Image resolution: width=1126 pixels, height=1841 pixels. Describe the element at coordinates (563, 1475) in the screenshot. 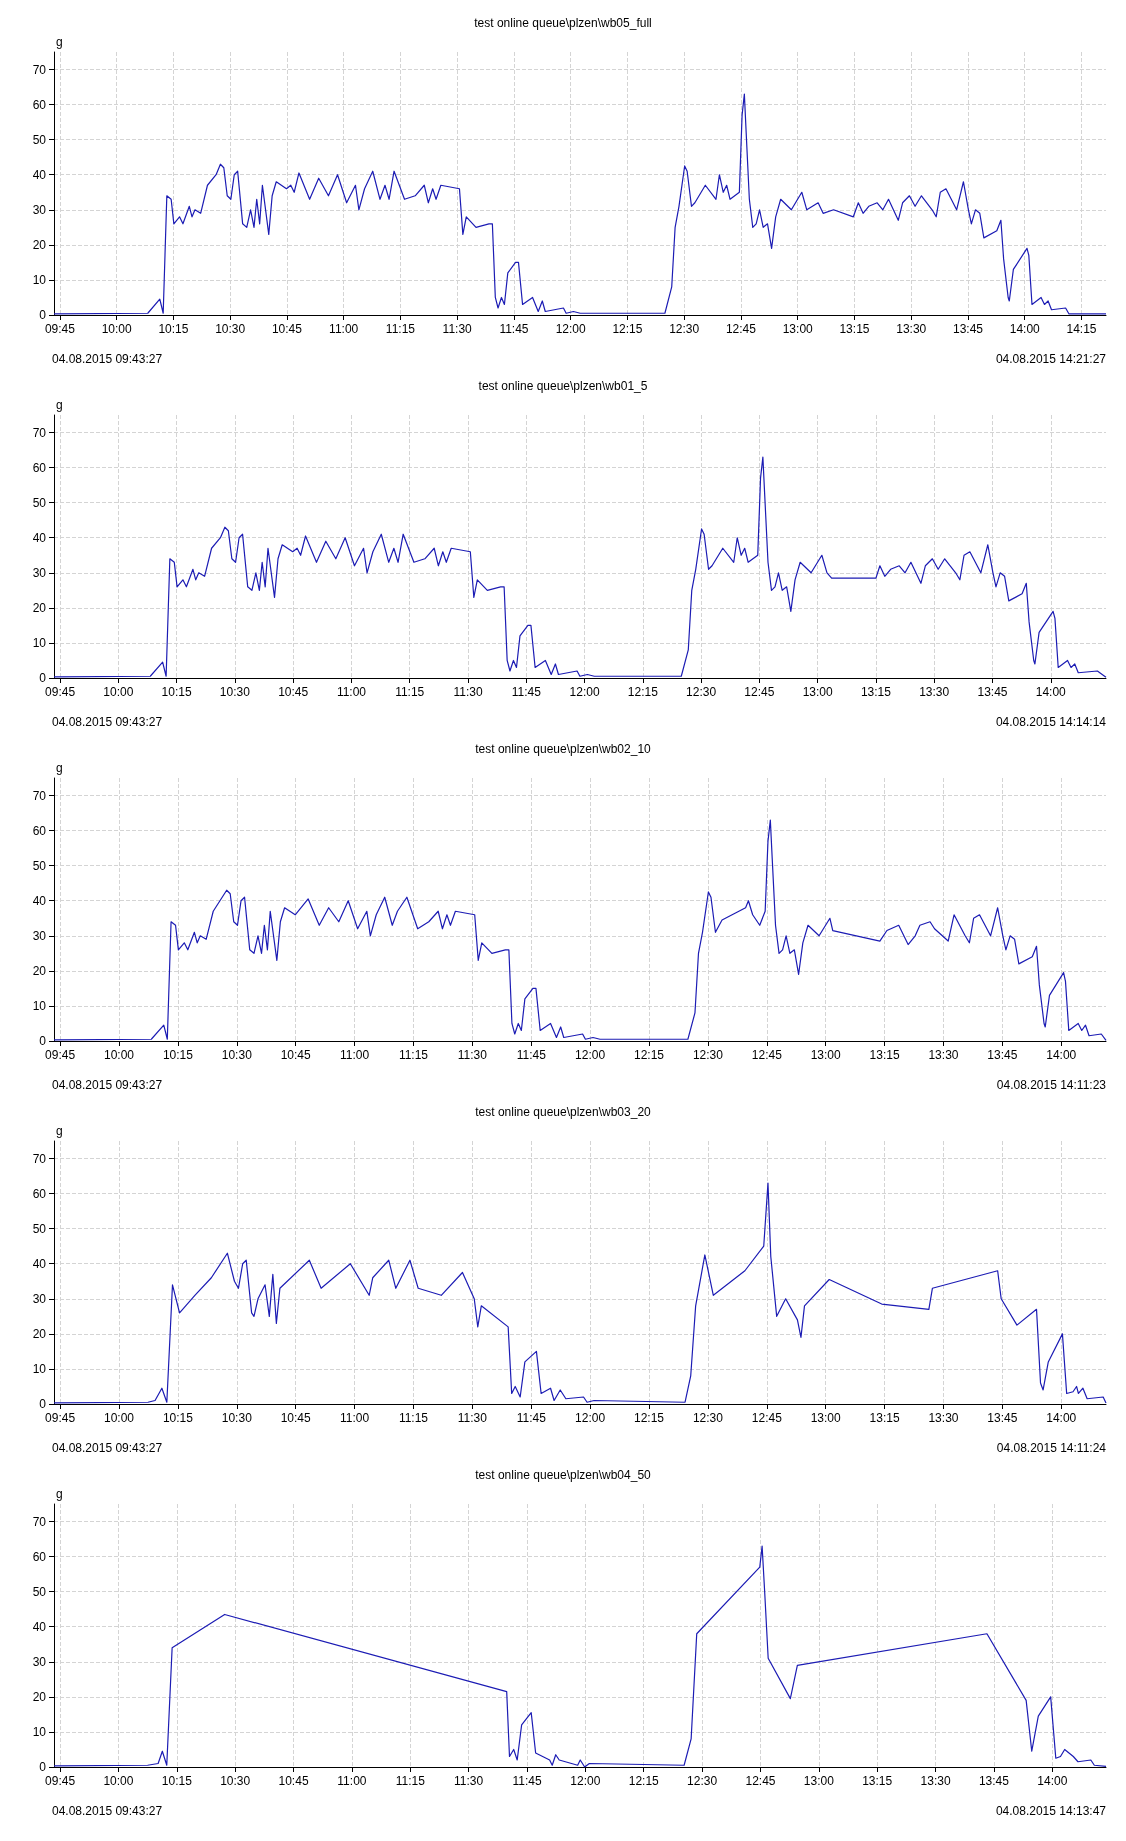

I see `chart-title: test online queue\plzen\wb04_50` at that location.